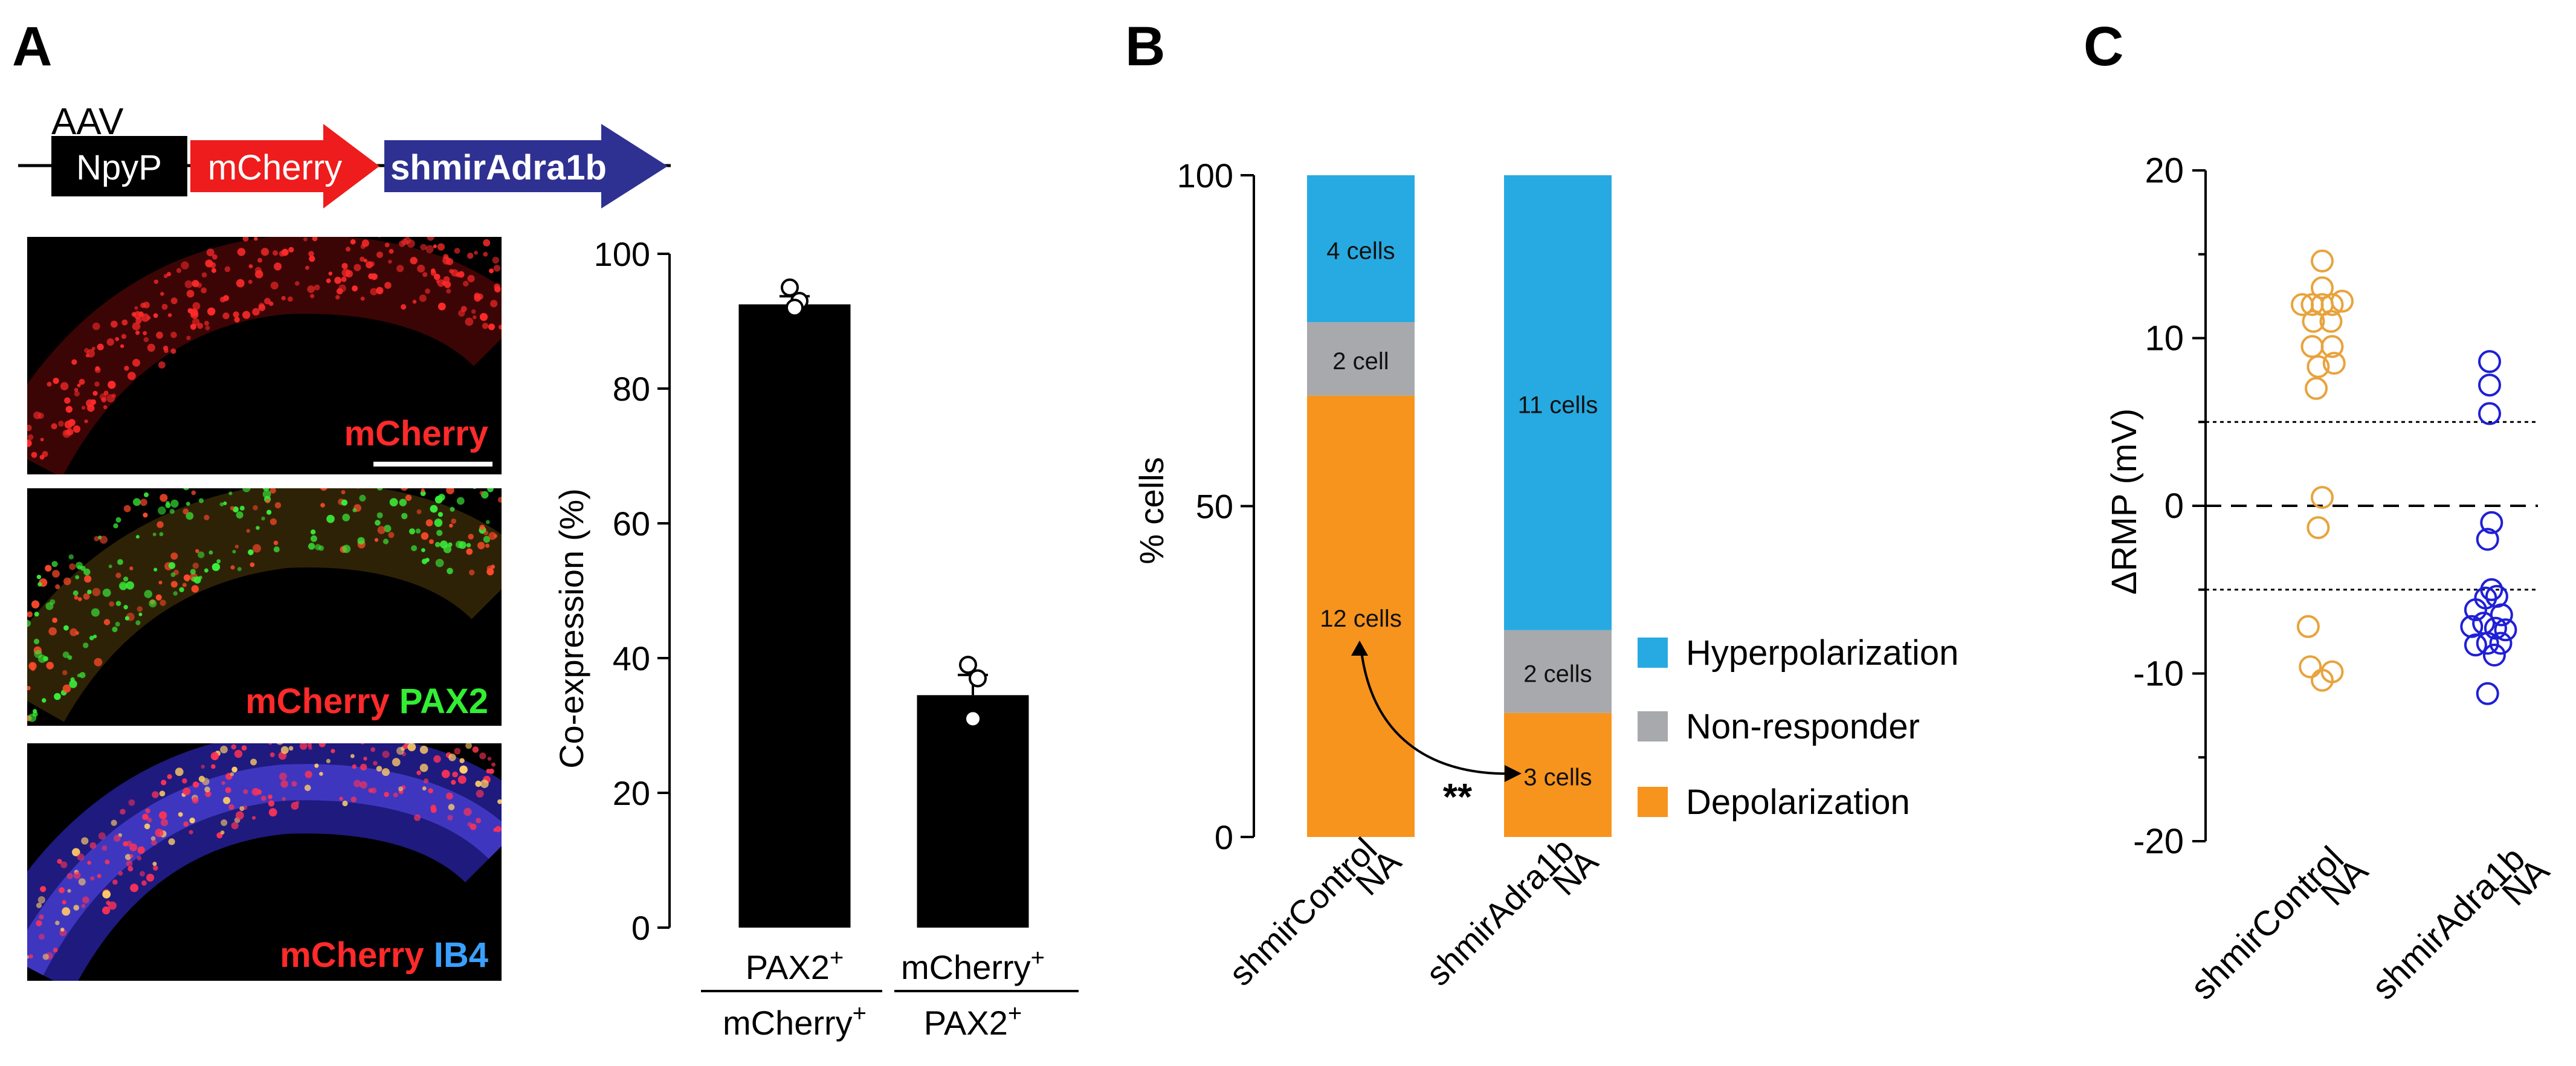 The image size is (2576, 1066). What do you see at coordinates (795, 1021) in the screenshot?
I see `category-1-denominator: mCherry+` at bounding box center [795, 1021].